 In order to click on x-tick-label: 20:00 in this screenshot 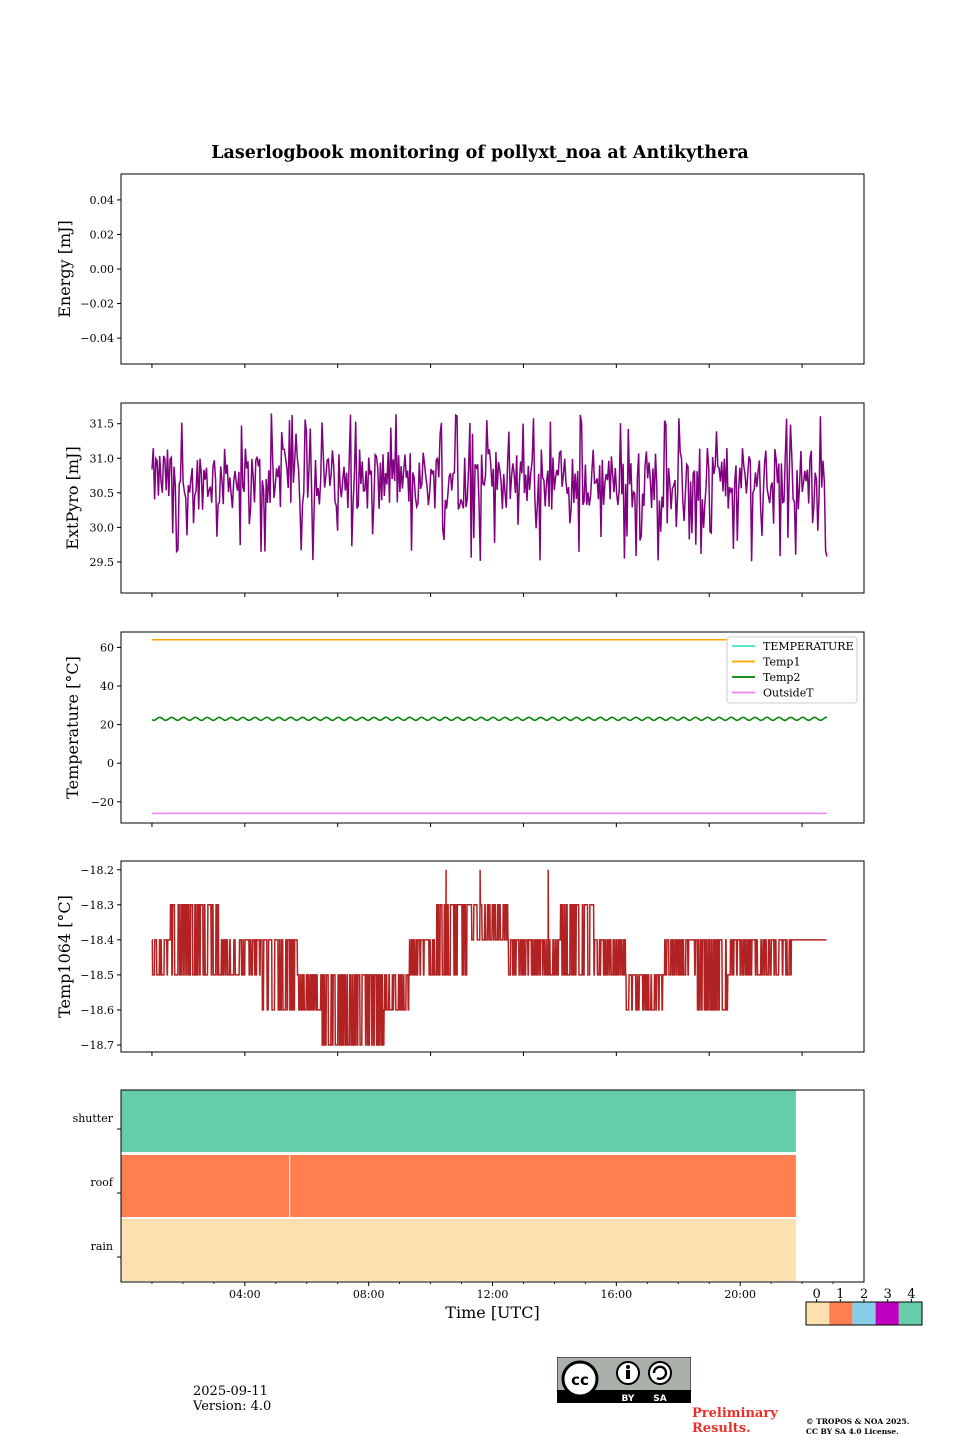, I will do `click(740, 1294)`.